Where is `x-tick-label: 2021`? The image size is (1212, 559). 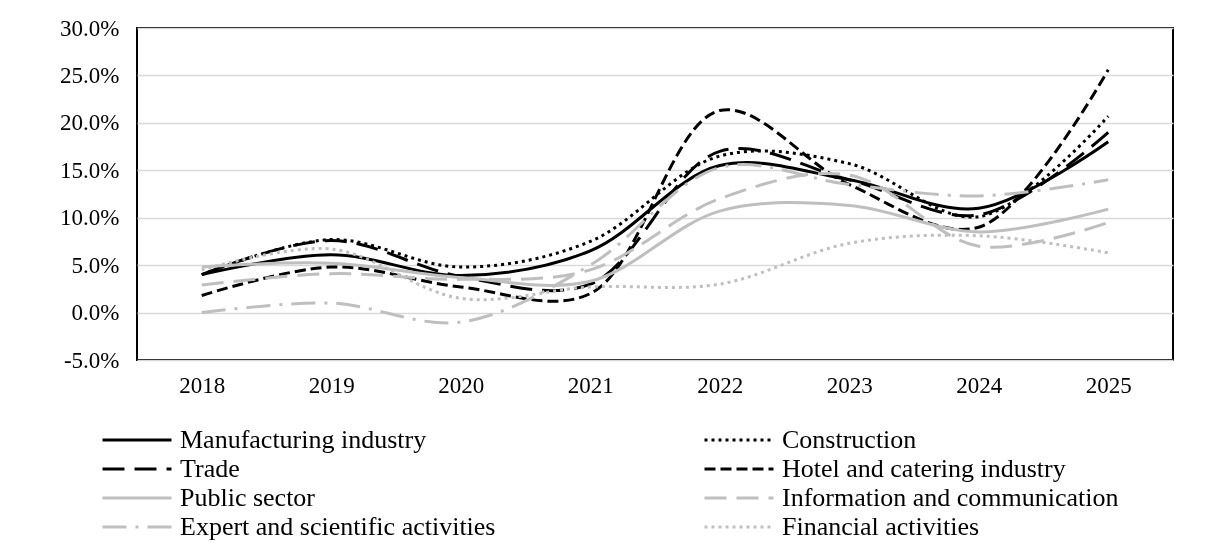
x-tick-label: 2021 is located at coordinates (590, 385).